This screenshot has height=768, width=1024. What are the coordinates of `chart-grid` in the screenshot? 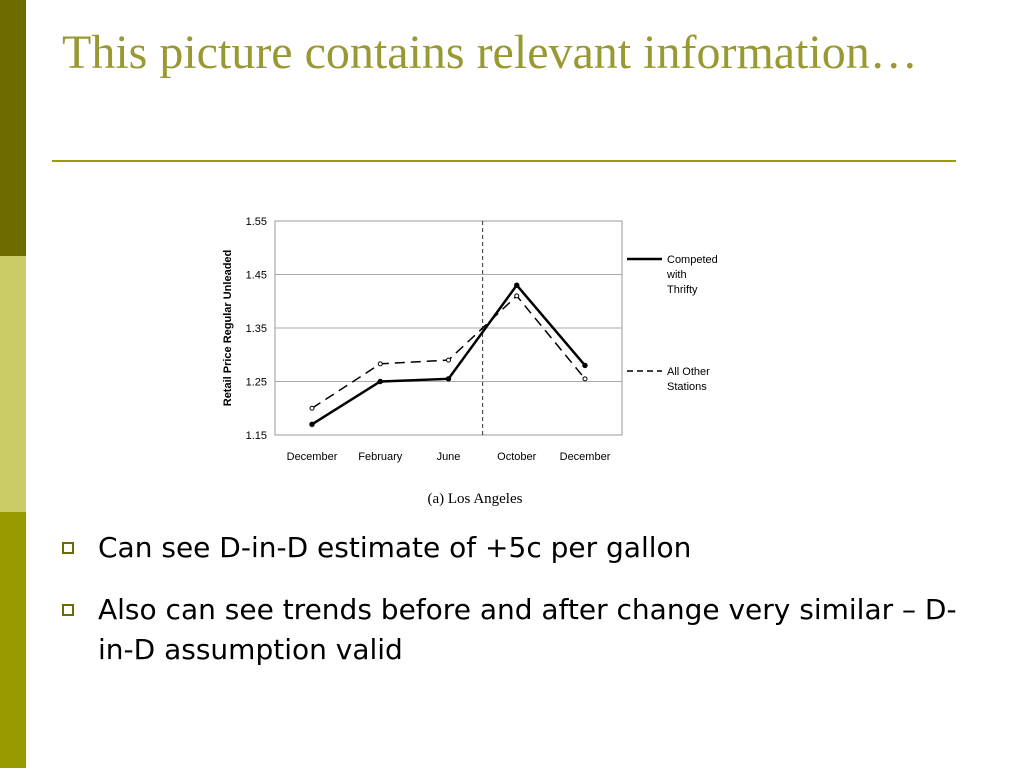 It's located at (448, 328).